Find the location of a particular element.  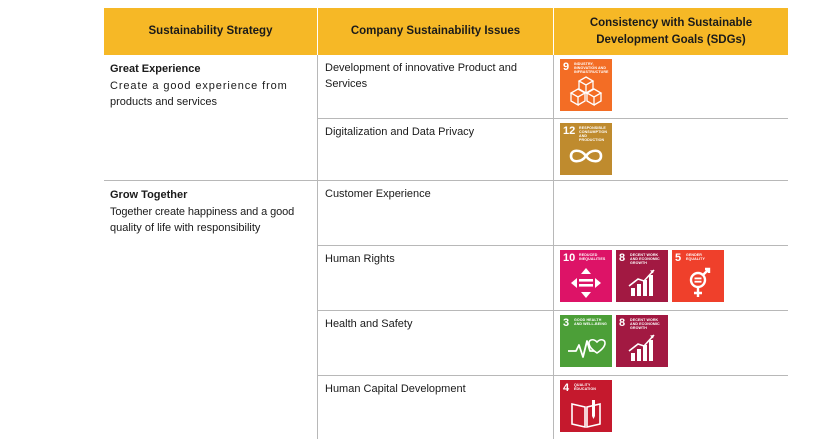

sdg-number: 4 is located at coordinates (566, 387).